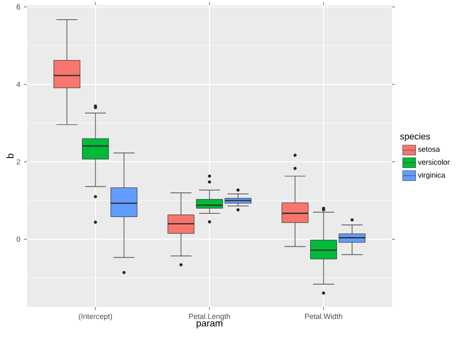  I want to click on x-axis-title: param, so click(209, 324).